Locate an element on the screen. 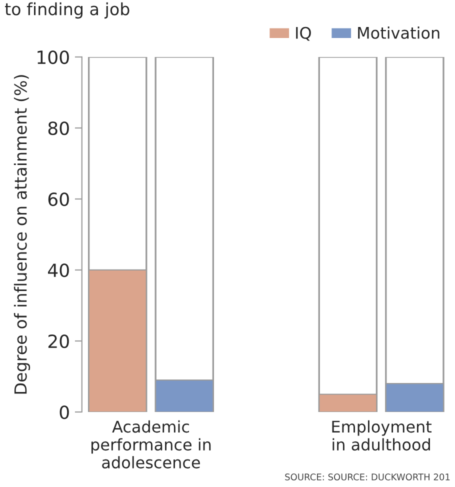  legend-label: IQ is located at coordinates (303, 33).